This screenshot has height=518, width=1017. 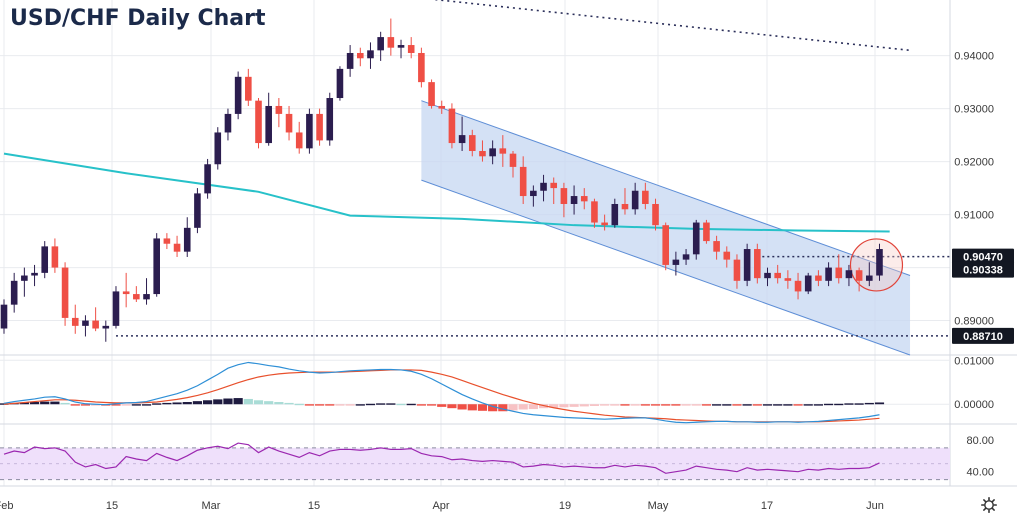 What do you see at coordinates (983, 258) in the screenshot?
I see `price-tag-label: 0.90470` at bounding box center [983, 258].